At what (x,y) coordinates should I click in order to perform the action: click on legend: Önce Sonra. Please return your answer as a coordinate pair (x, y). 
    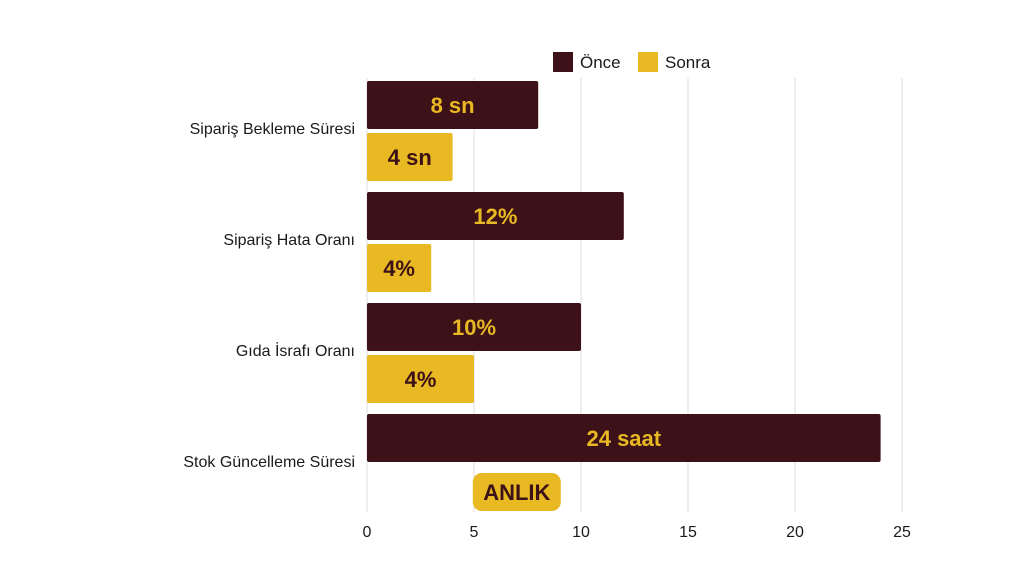
    Looking at the image, I should click on (632, 62).